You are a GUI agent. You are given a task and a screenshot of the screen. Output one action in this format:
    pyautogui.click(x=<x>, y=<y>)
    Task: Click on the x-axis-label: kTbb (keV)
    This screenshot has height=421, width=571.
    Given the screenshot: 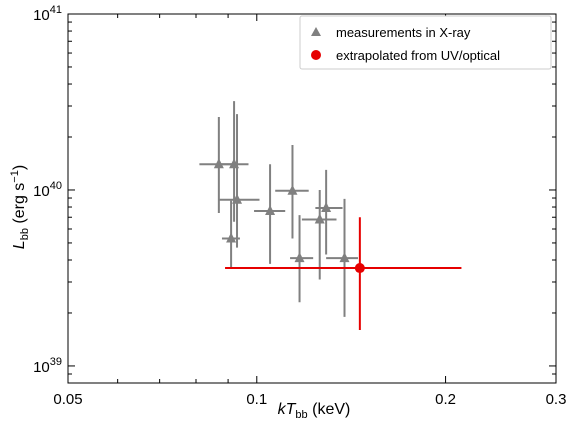 What is the action you would take?
    pyautogui.click(x=314, y=411)
    